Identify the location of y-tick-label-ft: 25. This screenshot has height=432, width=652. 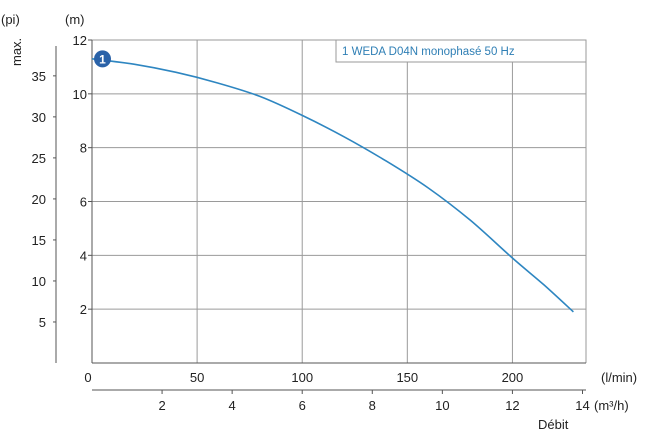
(39, 158).